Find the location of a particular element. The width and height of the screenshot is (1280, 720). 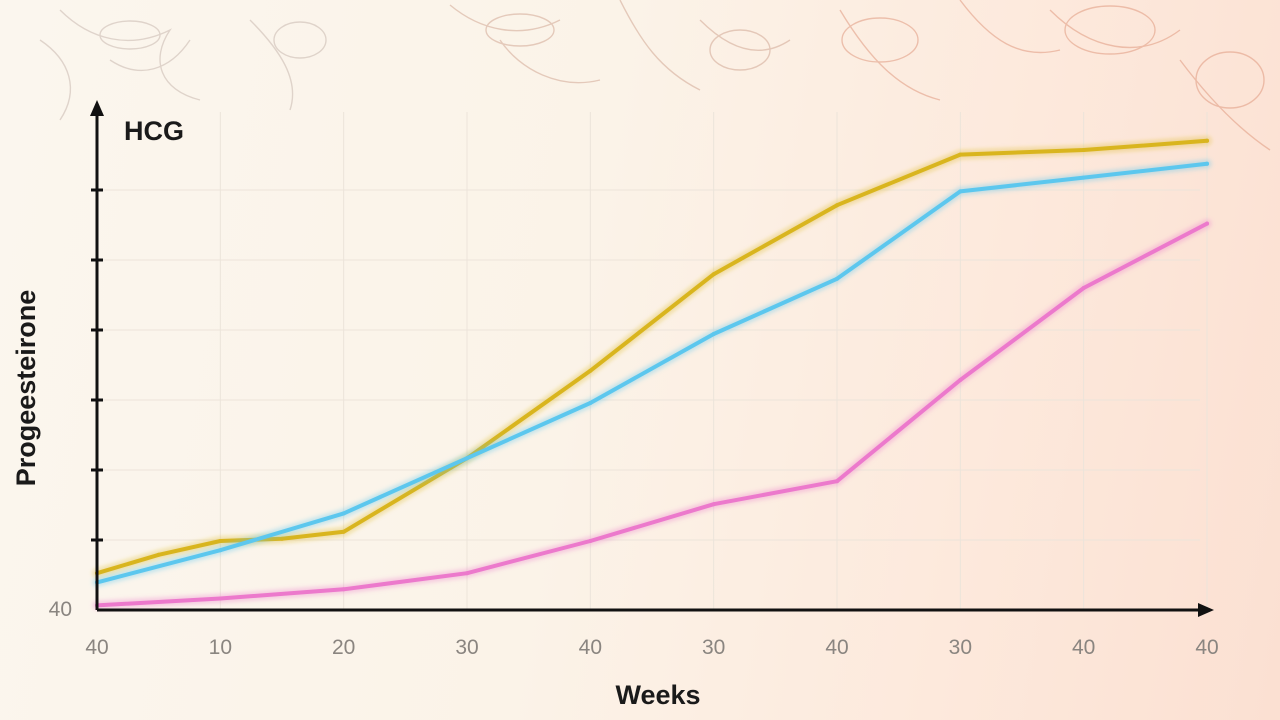

flower-sketch-middle is located at coordinates (620, 45).